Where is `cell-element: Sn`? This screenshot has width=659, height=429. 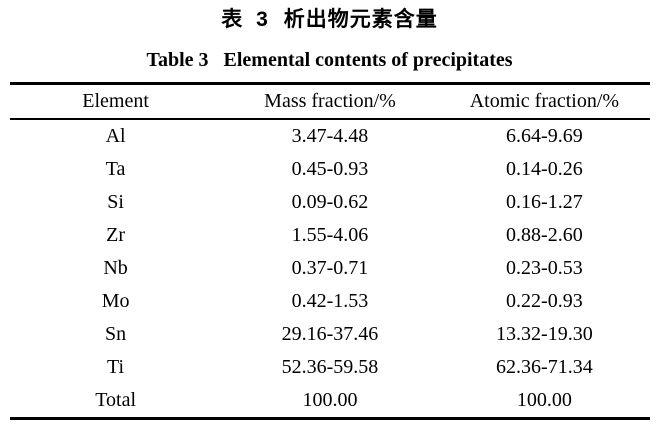
cell-element: Sn is located at coordinates (116, 334).